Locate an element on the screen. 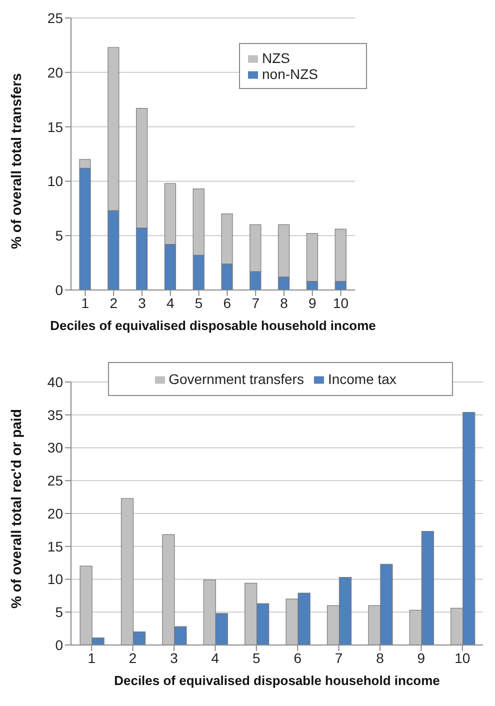 The image size is (495, 706). y-axis-title: % of overall total rec'd or paid is located at coordinates (16, 508).